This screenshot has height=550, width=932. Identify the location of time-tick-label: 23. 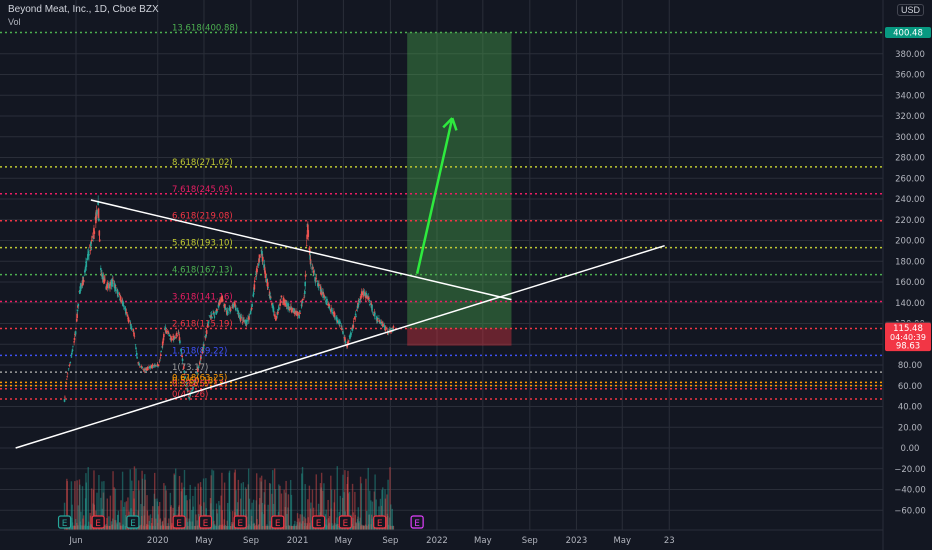
(669, 541).